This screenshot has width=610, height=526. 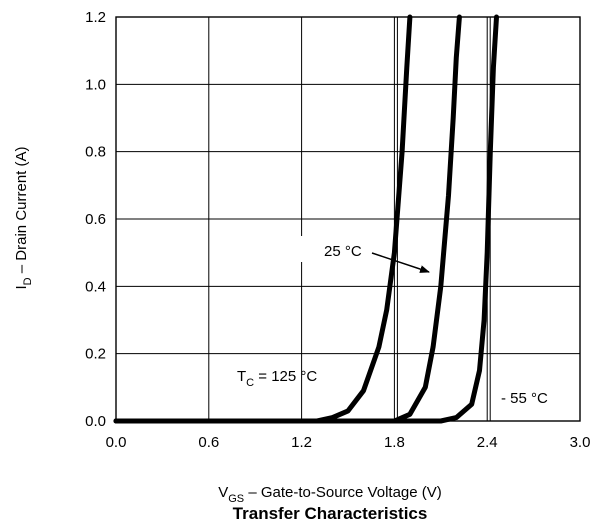 What do you see at coordinates (277, 378) in the screenshot?
I see `annotation-tc-125: TC = 125 °C` at bounding box center [277, 378].